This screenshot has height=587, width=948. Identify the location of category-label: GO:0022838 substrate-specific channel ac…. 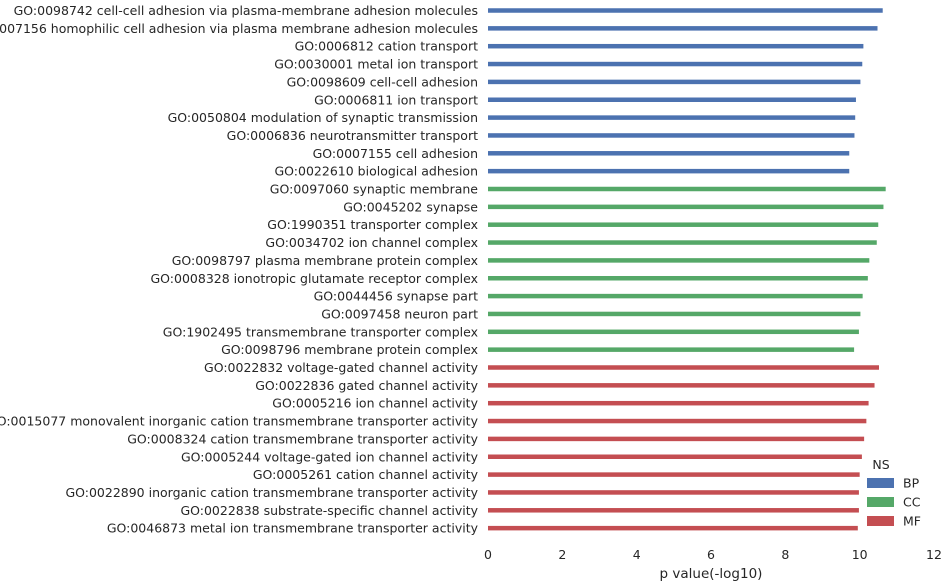
(329, 510).